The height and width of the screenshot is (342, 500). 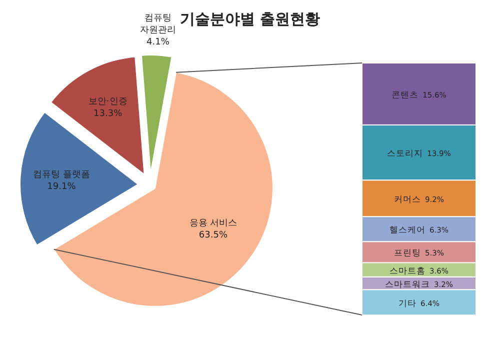 I want to click on series-label: 스마트홈, so click(x=407, y=271).